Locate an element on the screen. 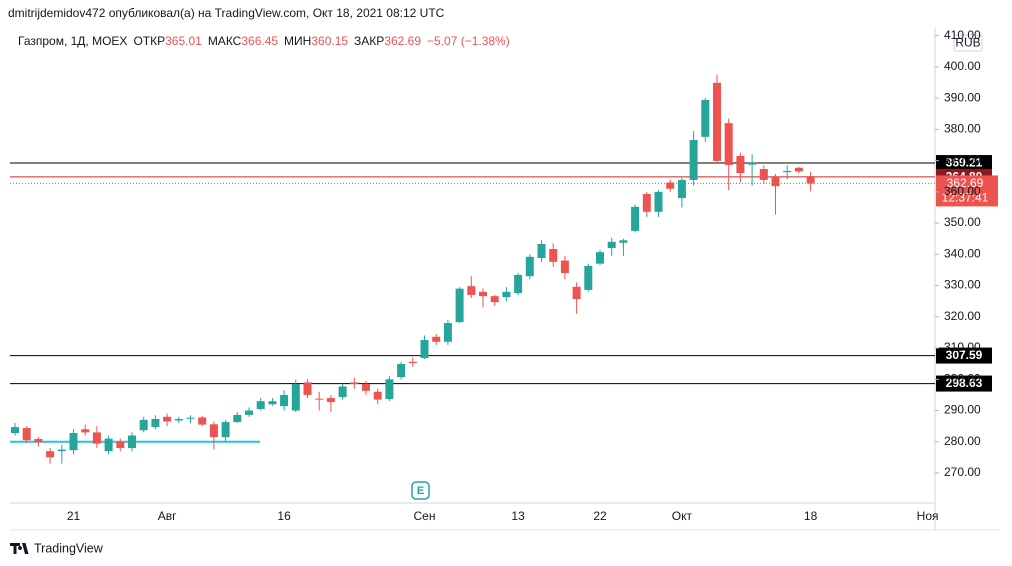 The width and height of the screenshot is (1012, 566). y-tick-label: 390.00 is located at coordinates (962, 97).